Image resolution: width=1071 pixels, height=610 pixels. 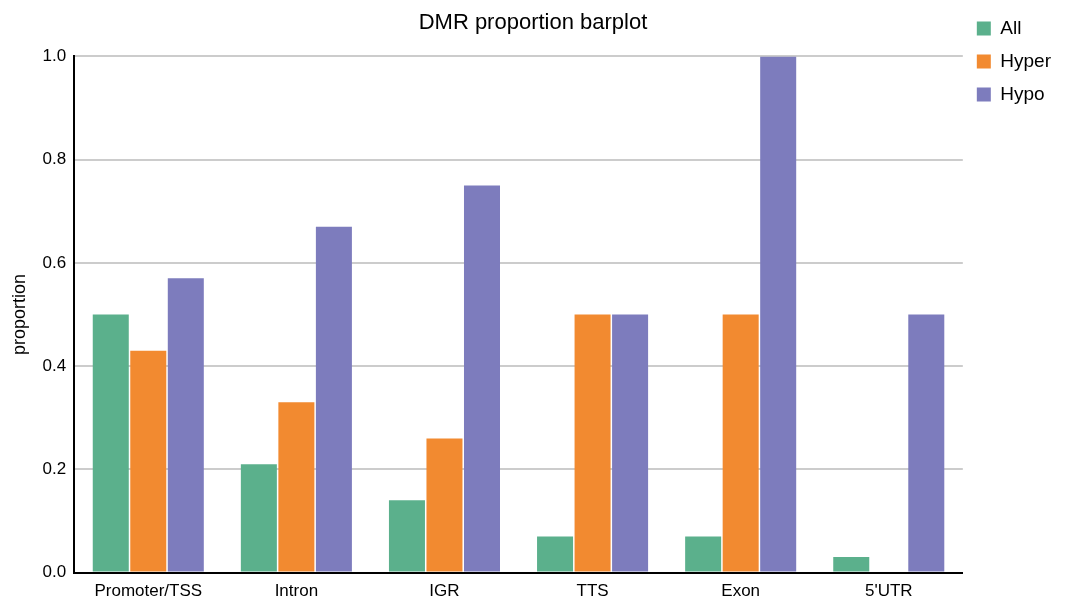 I want to click on legend-label: All, so click(x=1011, y=27).